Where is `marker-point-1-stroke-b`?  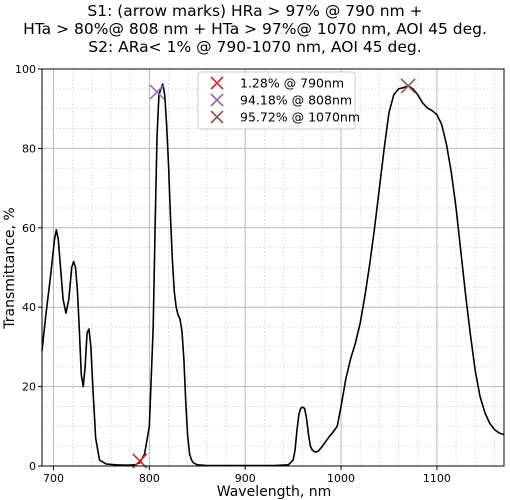 marker-point-1-stroke-b is located at coordinates (157, 92).